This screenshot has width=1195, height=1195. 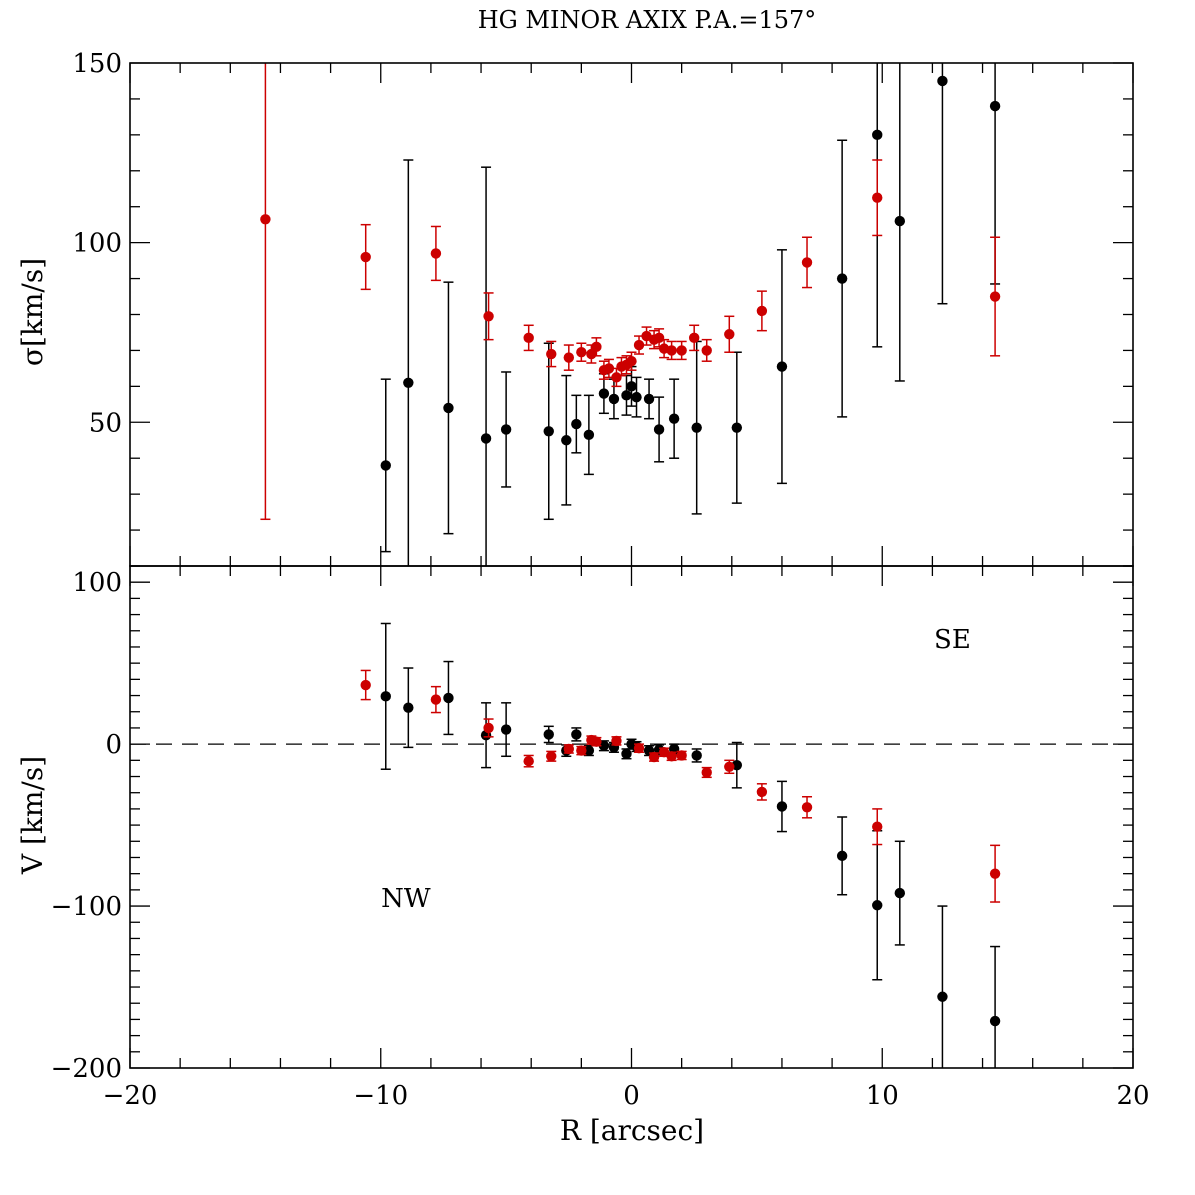 What do you see at coordinates (632, 1130) in the screenshot?
I see `x-axis-label: R [arcsec]` at bounding box center [632, 1130].